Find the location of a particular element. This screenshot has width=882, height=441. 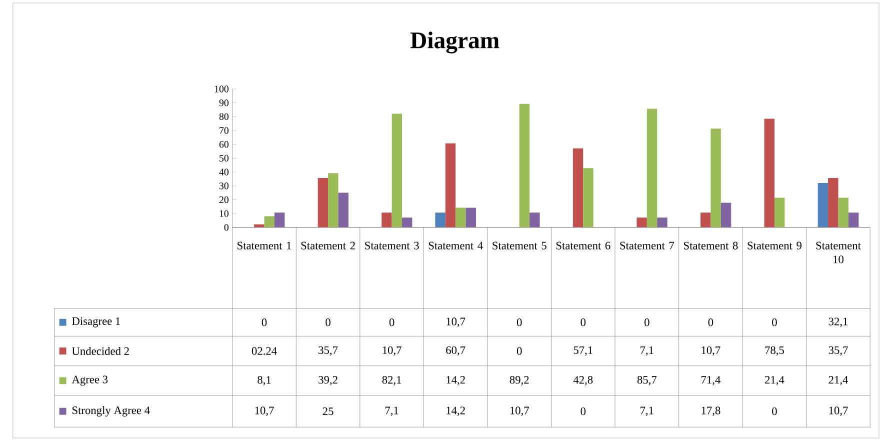

data-label: 32,1 is located at coordinates (838, 322).